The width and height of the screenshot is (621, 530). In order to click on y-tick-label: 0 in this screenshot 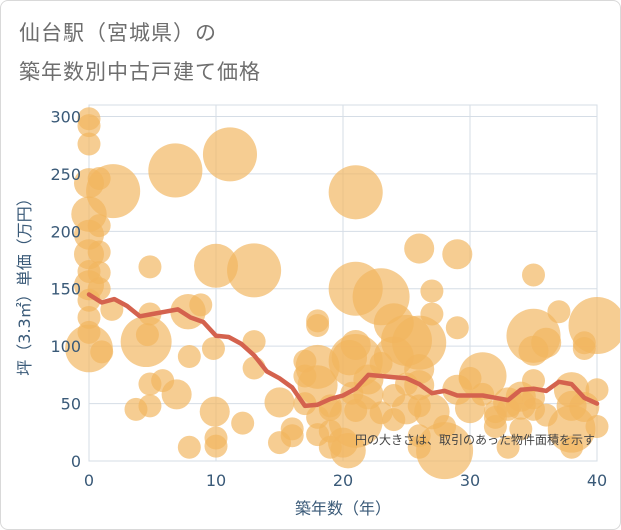, I will do `click(76, 461)`.